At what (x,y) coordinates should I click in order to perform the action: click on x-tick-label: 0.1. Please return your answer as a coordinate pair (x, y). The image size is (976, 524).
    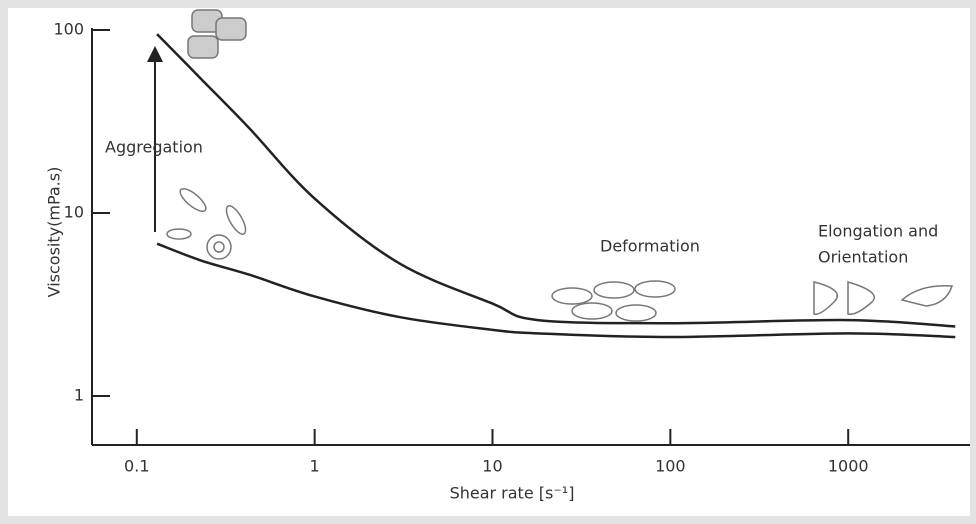
    Looking at the image, I should click on (136, 466).